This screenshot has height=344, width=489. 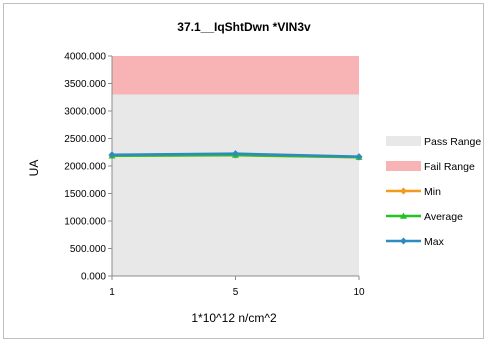 What do you see at coordinates (93, 277) in the screenshot?
I see `y-tick-label: 0.000` at bounding box center [93, 277].